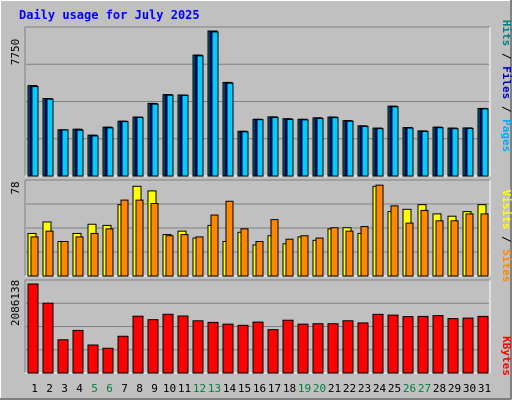  Describe the element at coordinates (364, 388) in the screenshot. I see `x-label-day-23: 23` at that location.